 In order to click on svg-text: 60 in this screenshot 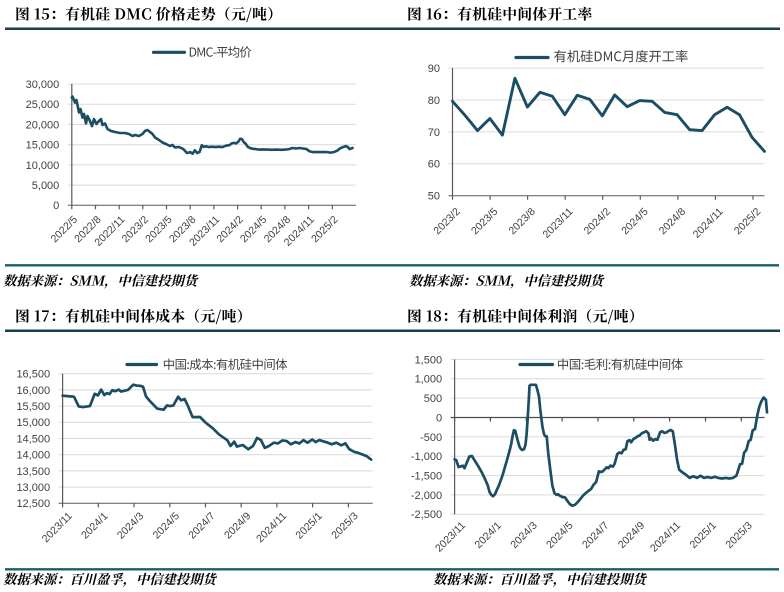, I will do `click(434, 165)`.